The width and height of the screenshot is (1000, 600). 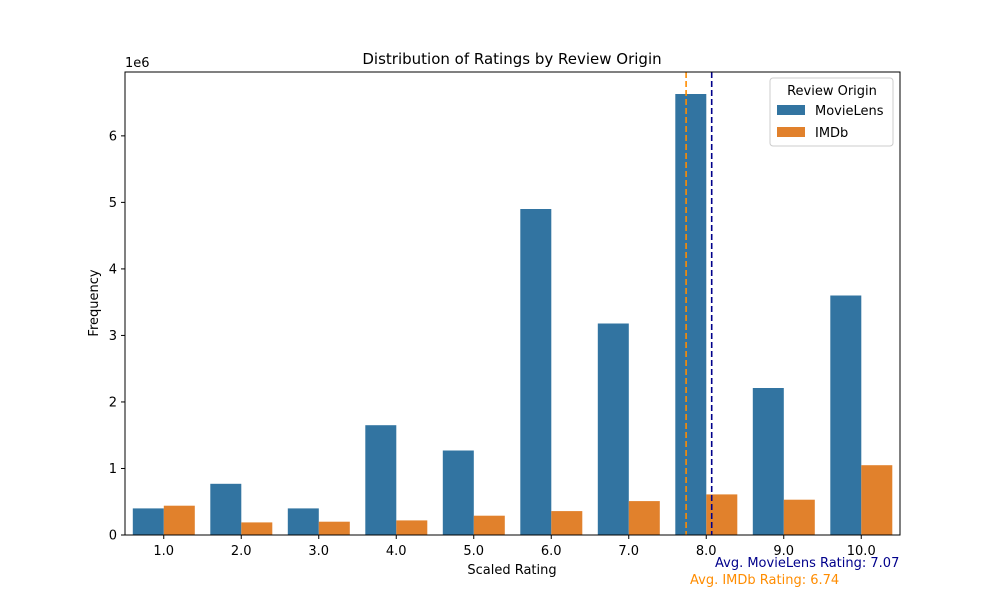 I want to click on legend-title: Review Origin, so click(x=832, y=91).